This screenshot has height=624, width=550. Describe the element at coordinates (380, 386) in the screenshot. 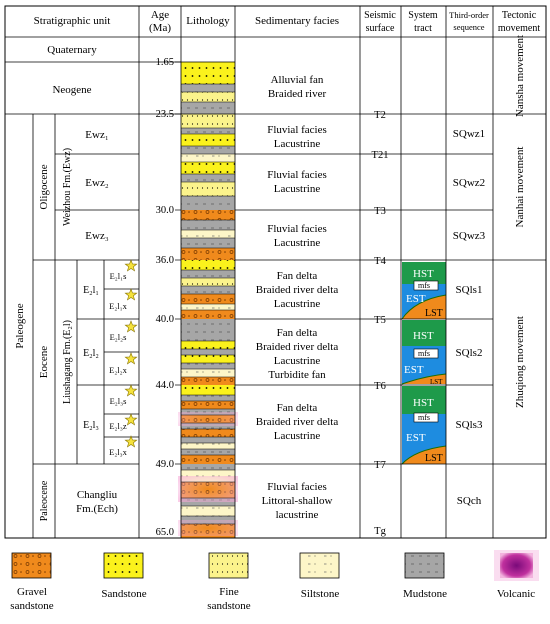

I see `seismic-t6: T6` at that location.